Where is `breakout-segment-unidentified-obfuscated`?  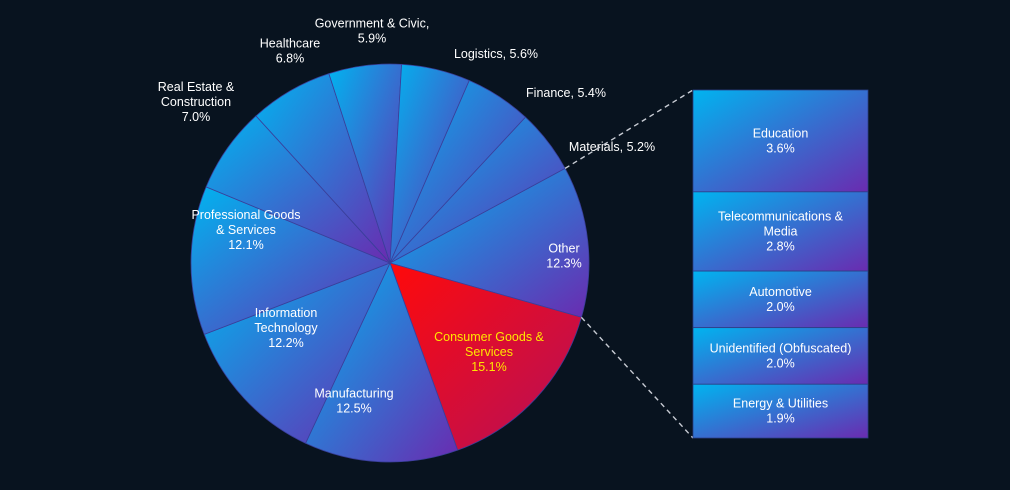
breakout-segment-unidentified-obfuscated is located at coordinates (780, 356).